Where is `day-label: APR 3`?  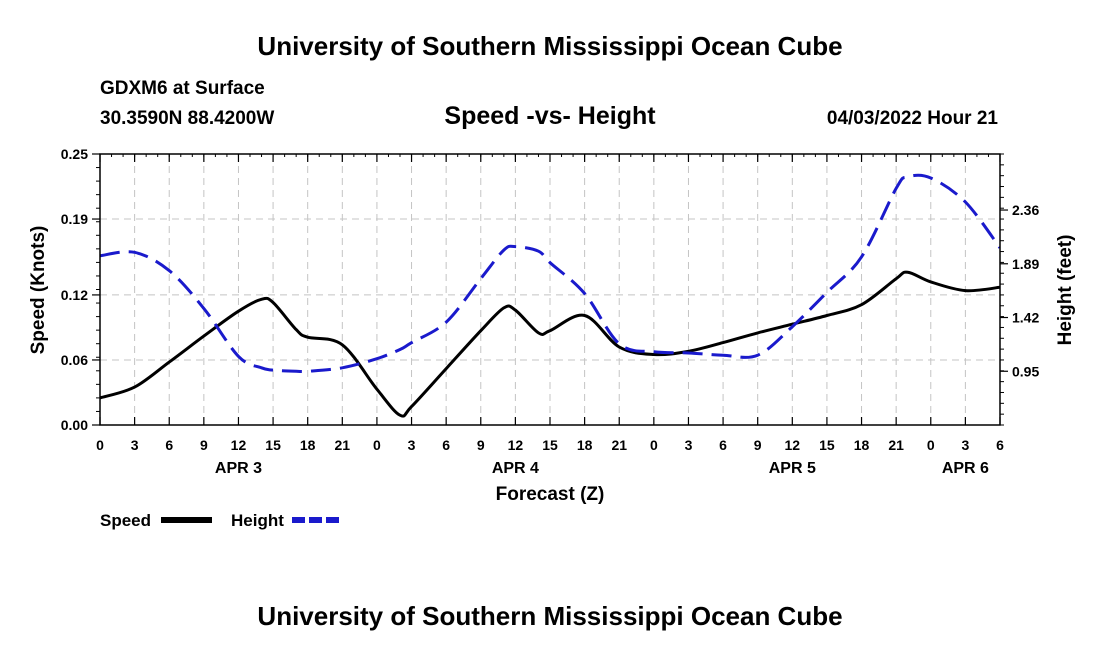
day-label: APR 3 is located at coordinates (238, 468).